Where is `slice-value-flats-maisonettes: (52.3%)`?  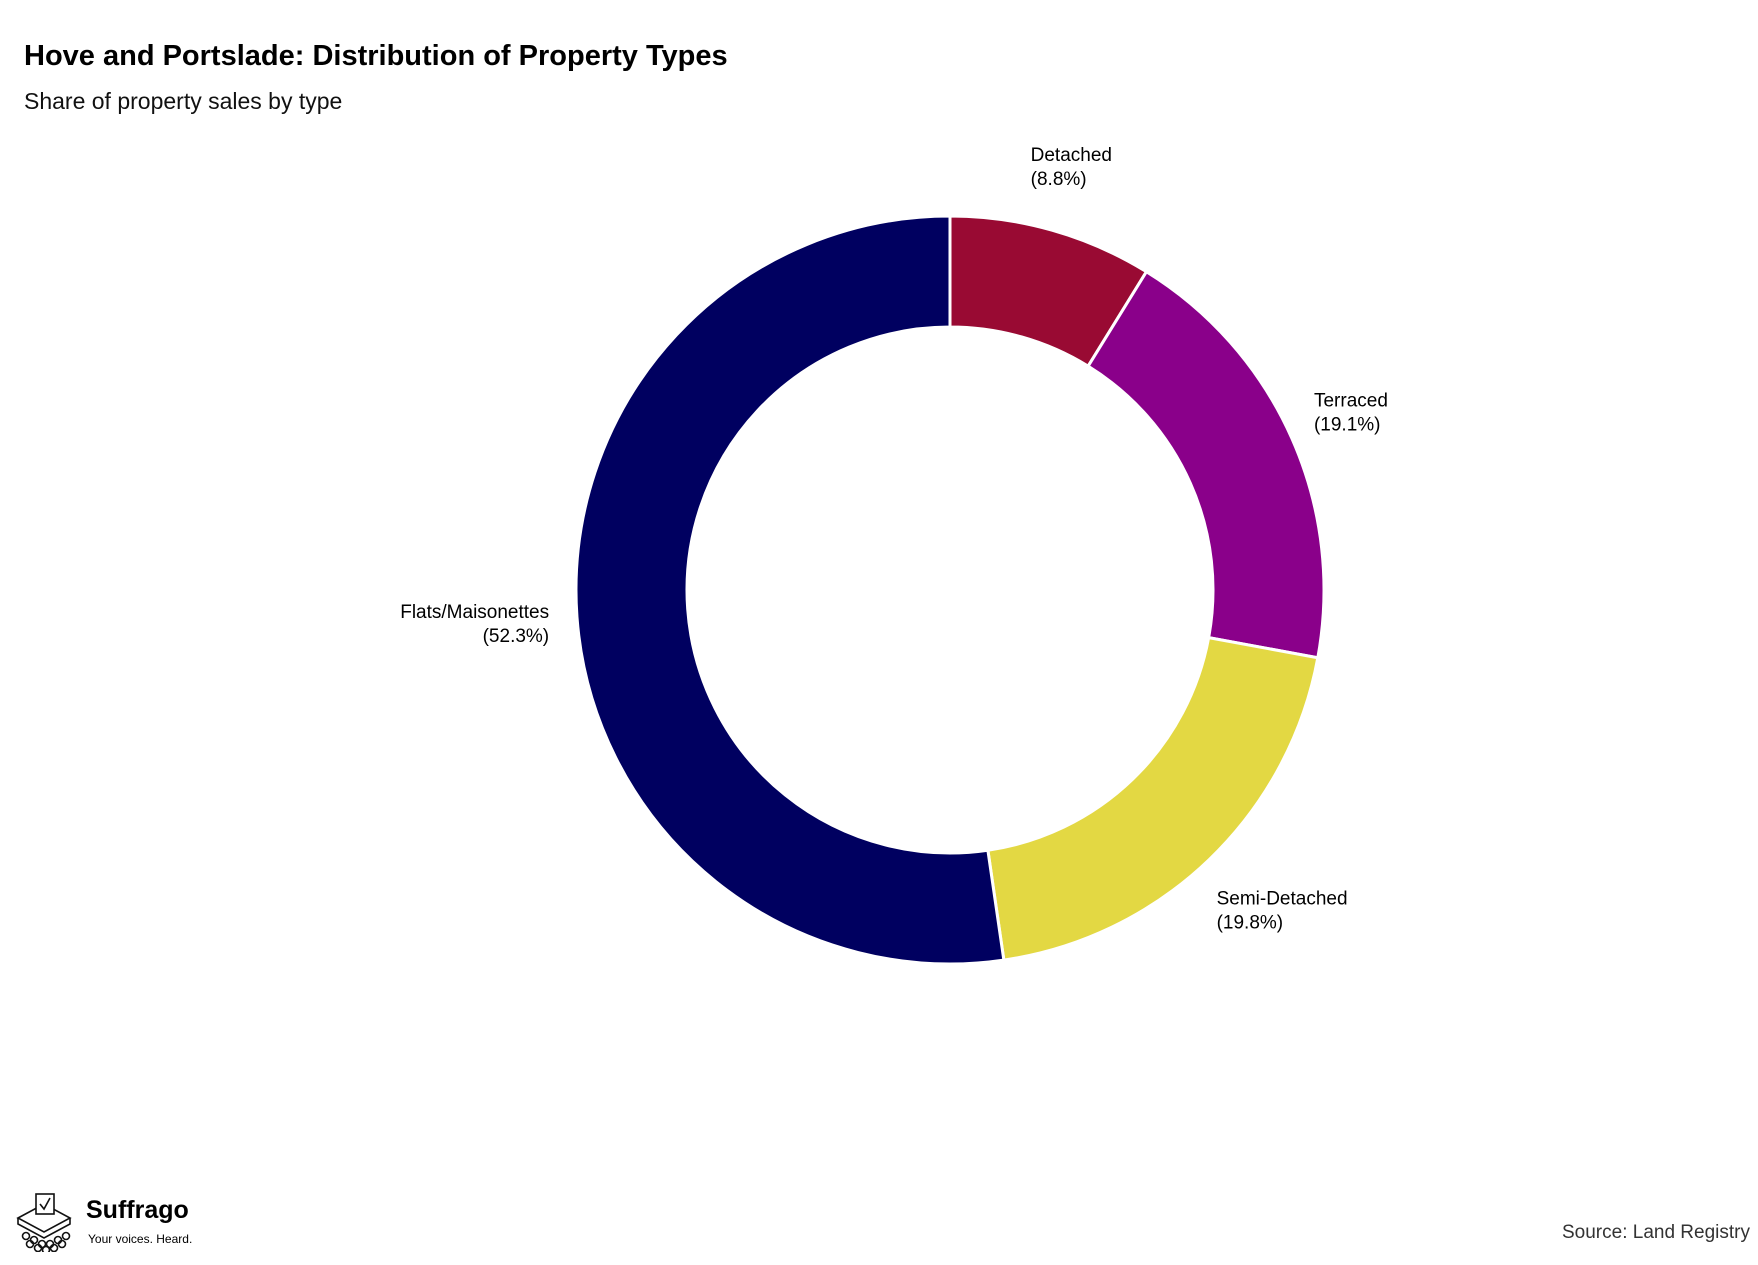 slice-value-flats-maisonettes: (52.3%) is located at coordinates (516, 636).